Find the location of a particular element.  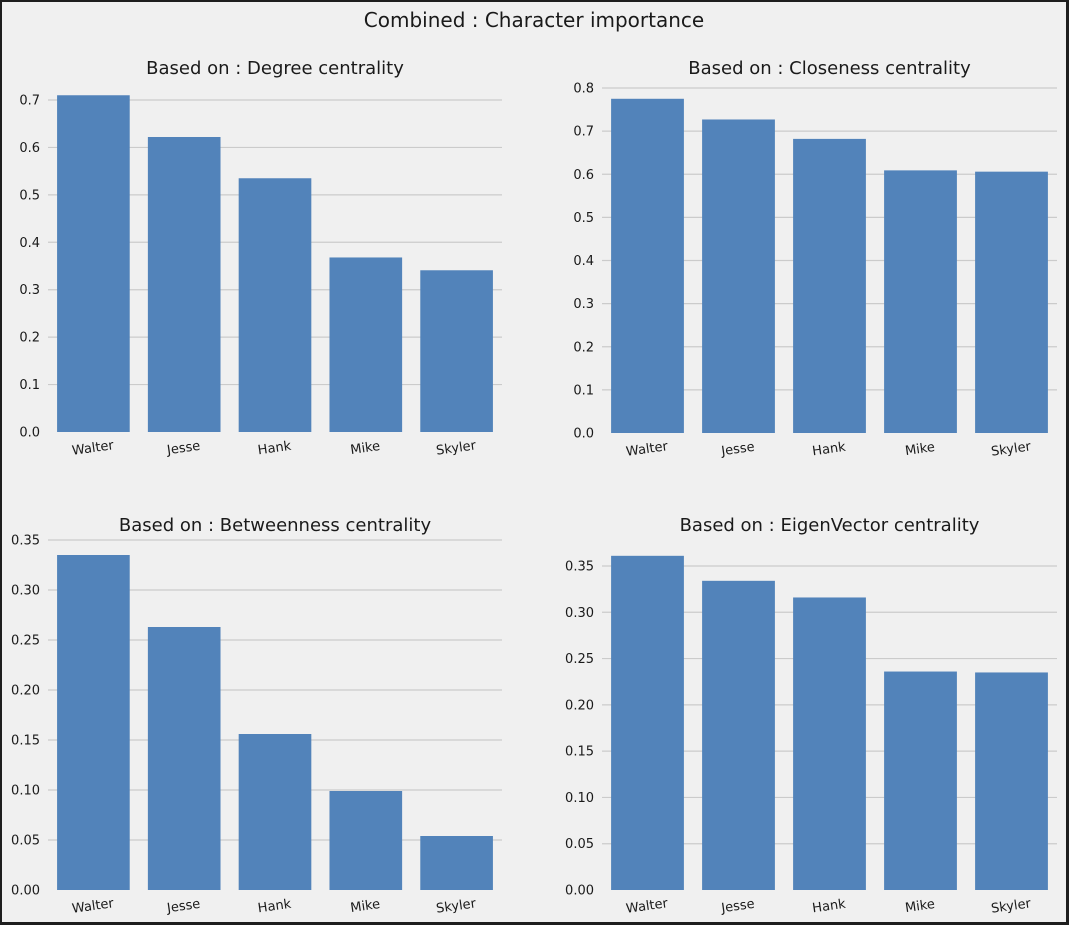

y-tick-label: 0.8 is located at coordinates (583, 89).